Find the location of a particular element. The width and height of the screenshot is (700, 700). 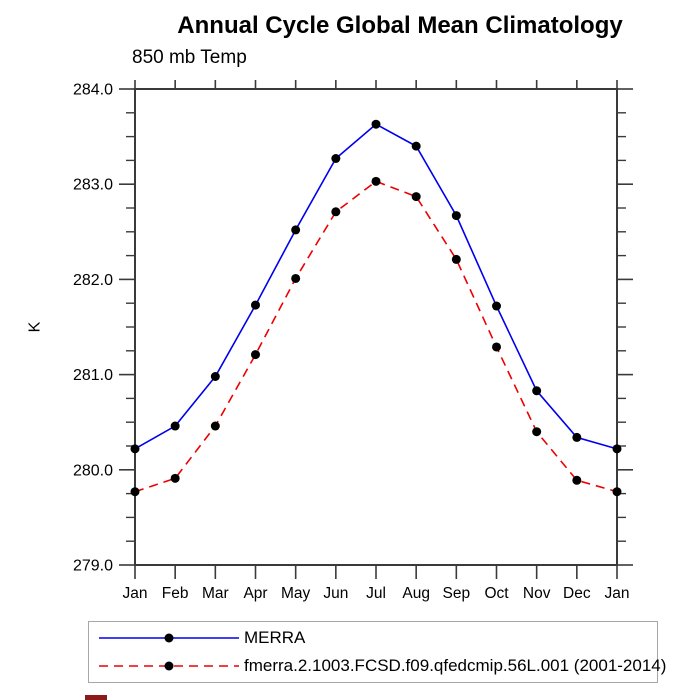

data-point-0-Feb is located at coordinates (175, 426).